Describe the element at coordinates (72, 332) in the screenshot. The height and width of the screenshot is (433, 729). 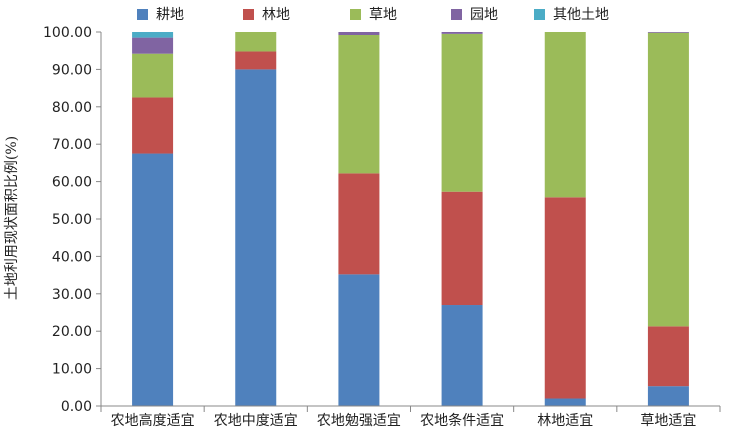
I see `y-tick-label: 20.00` at that location.